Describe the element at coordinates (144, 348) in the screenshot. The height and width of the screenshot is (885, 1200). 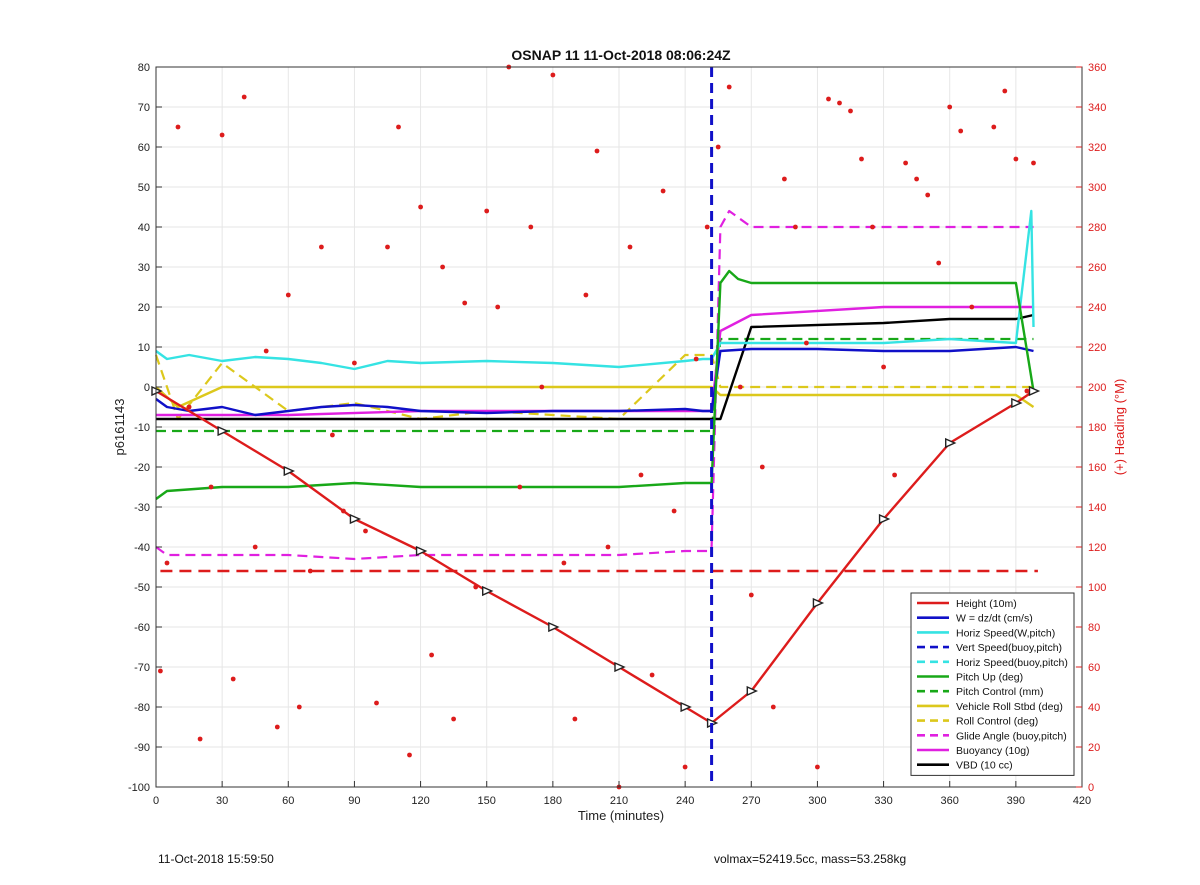
I see `left-y-tick-label: 10` at that location.